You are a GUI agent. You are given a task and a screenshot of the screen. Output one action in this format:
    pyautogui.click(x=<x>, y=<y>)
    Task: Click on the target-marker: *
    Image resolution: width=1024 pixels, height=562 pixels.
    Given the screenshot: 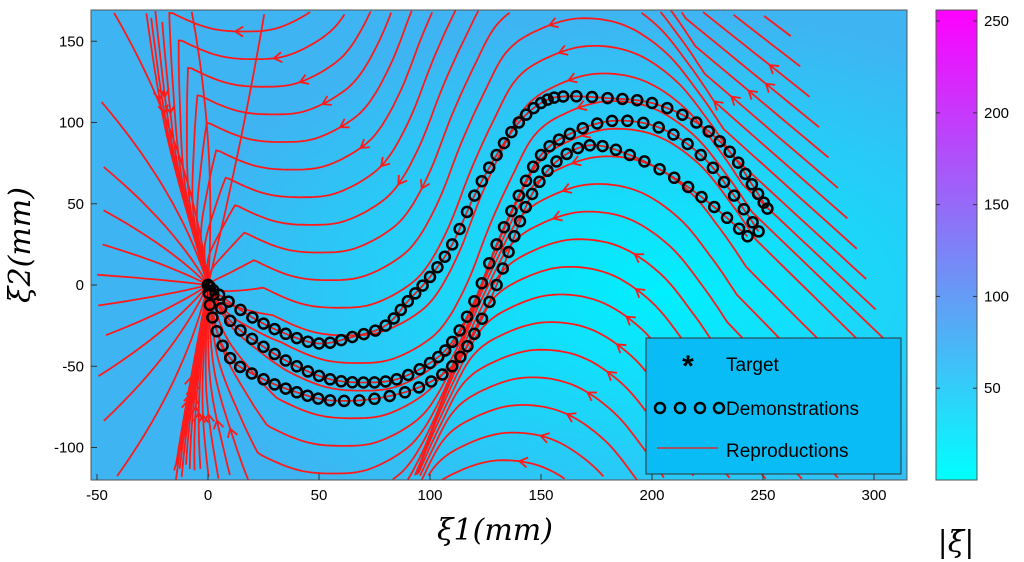 What is the action you would take?
    pyautogui.click(x=208, y=293)
    